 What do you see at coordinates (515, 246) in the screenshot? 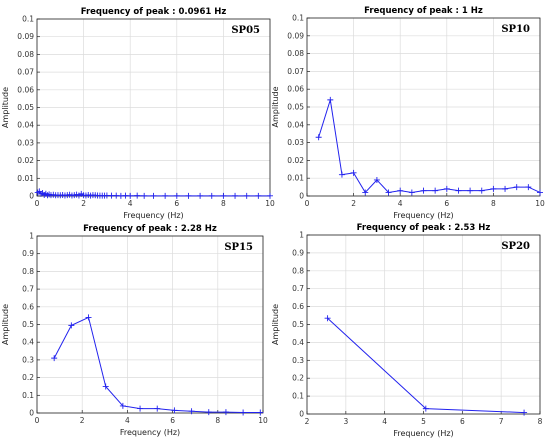
I see `panel-label: SP20` at bounding box center [515, 246].